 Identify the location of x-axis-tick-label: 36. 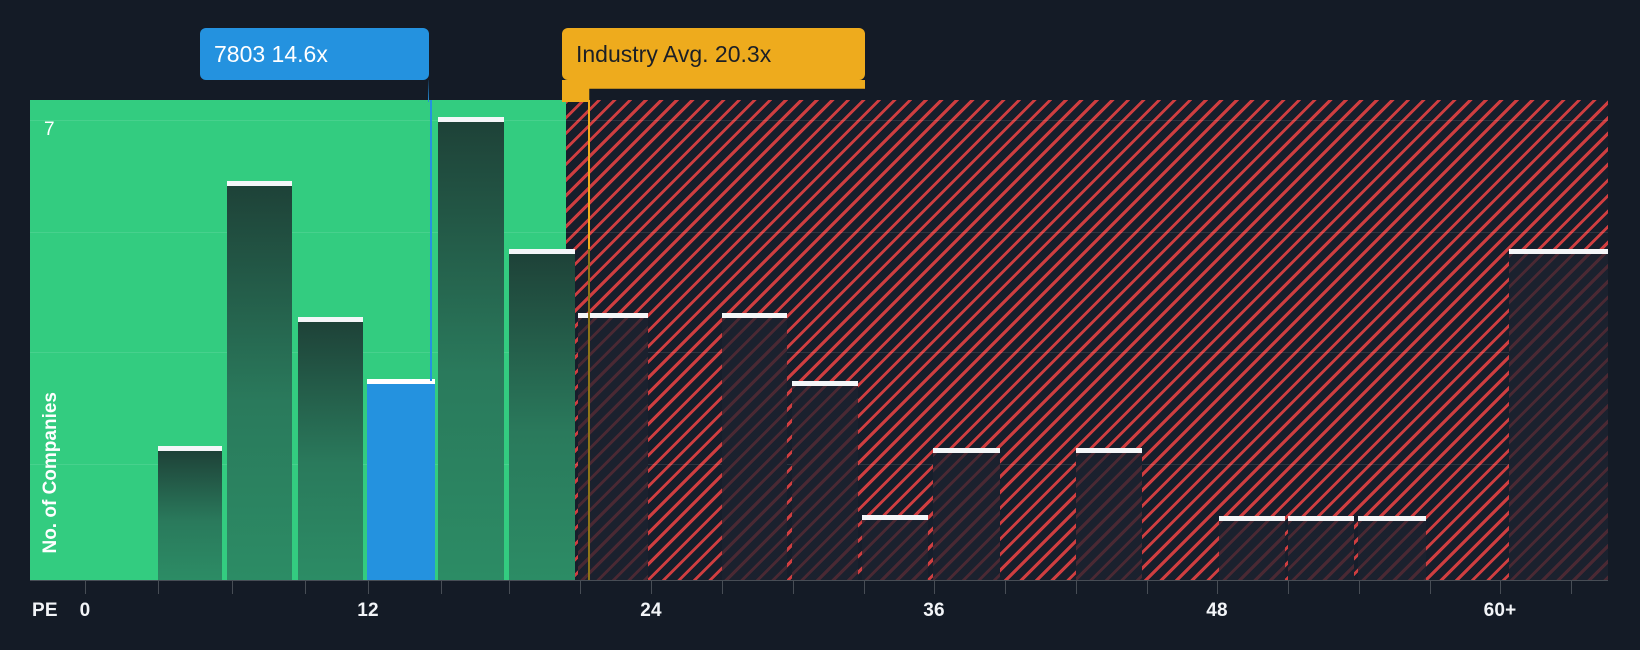
(934, 610).